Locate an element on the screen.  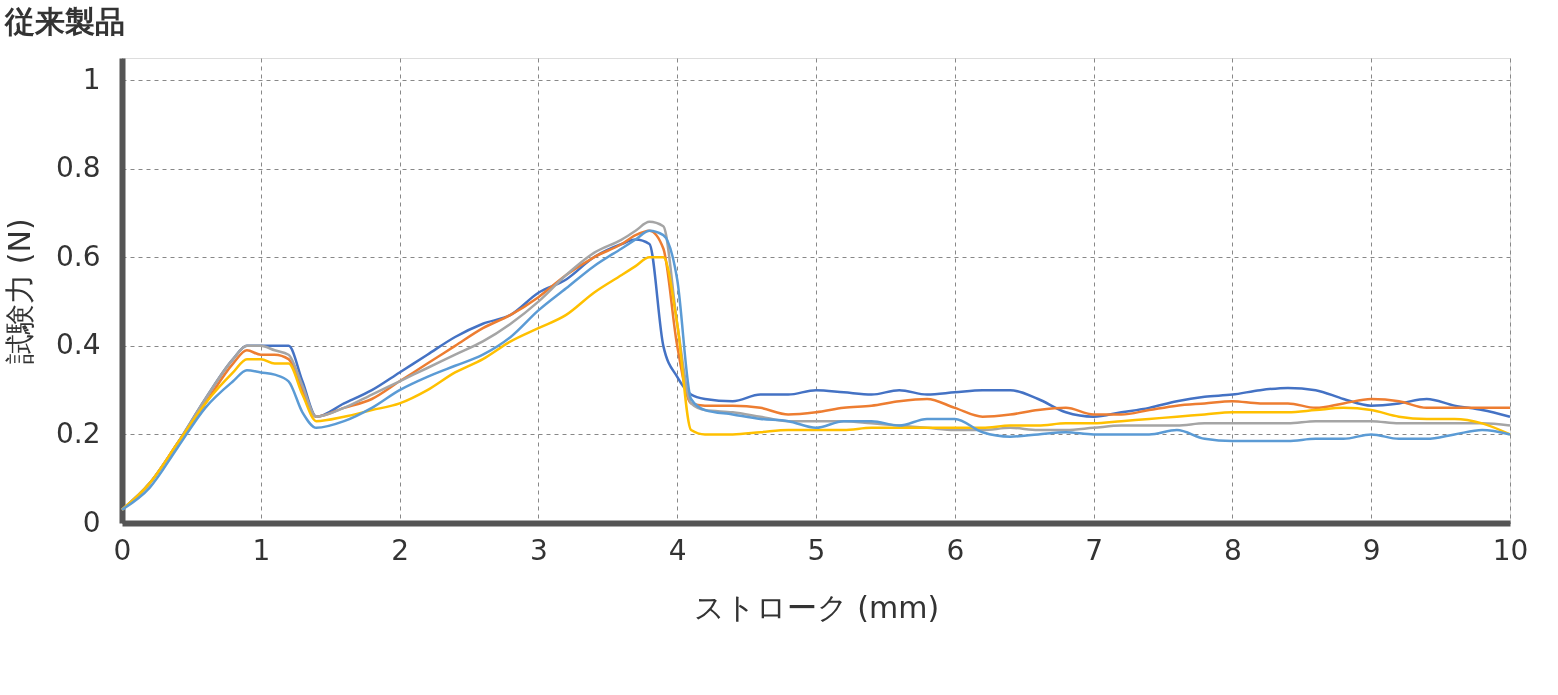
x-tick-label: 6 is located at coordinates (955, 550).